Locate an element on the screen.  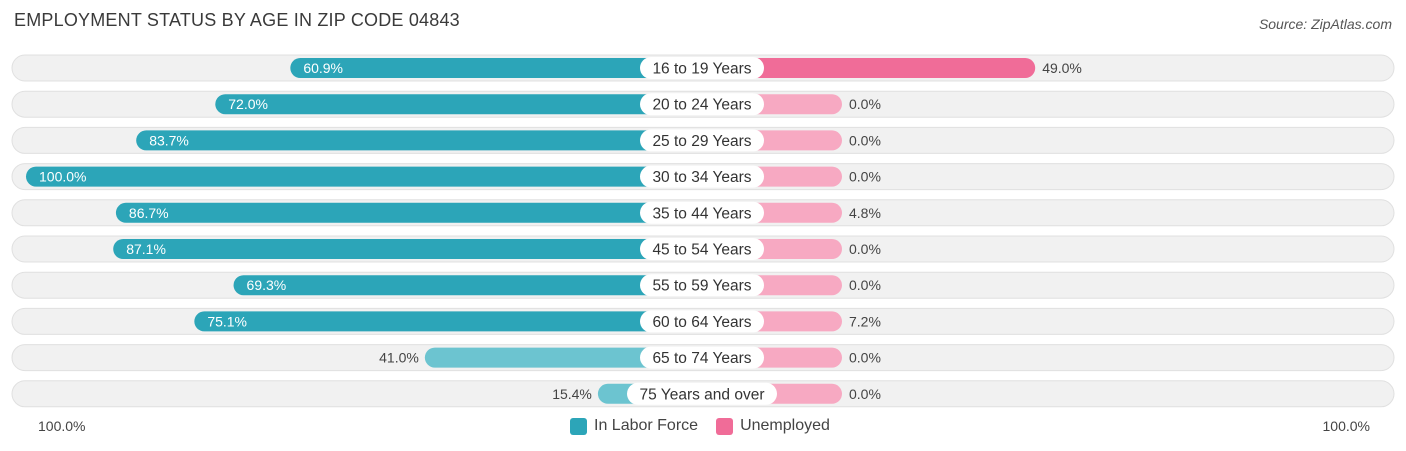
category-label: 35 to 44 Years is located at coordinates (701, 213).